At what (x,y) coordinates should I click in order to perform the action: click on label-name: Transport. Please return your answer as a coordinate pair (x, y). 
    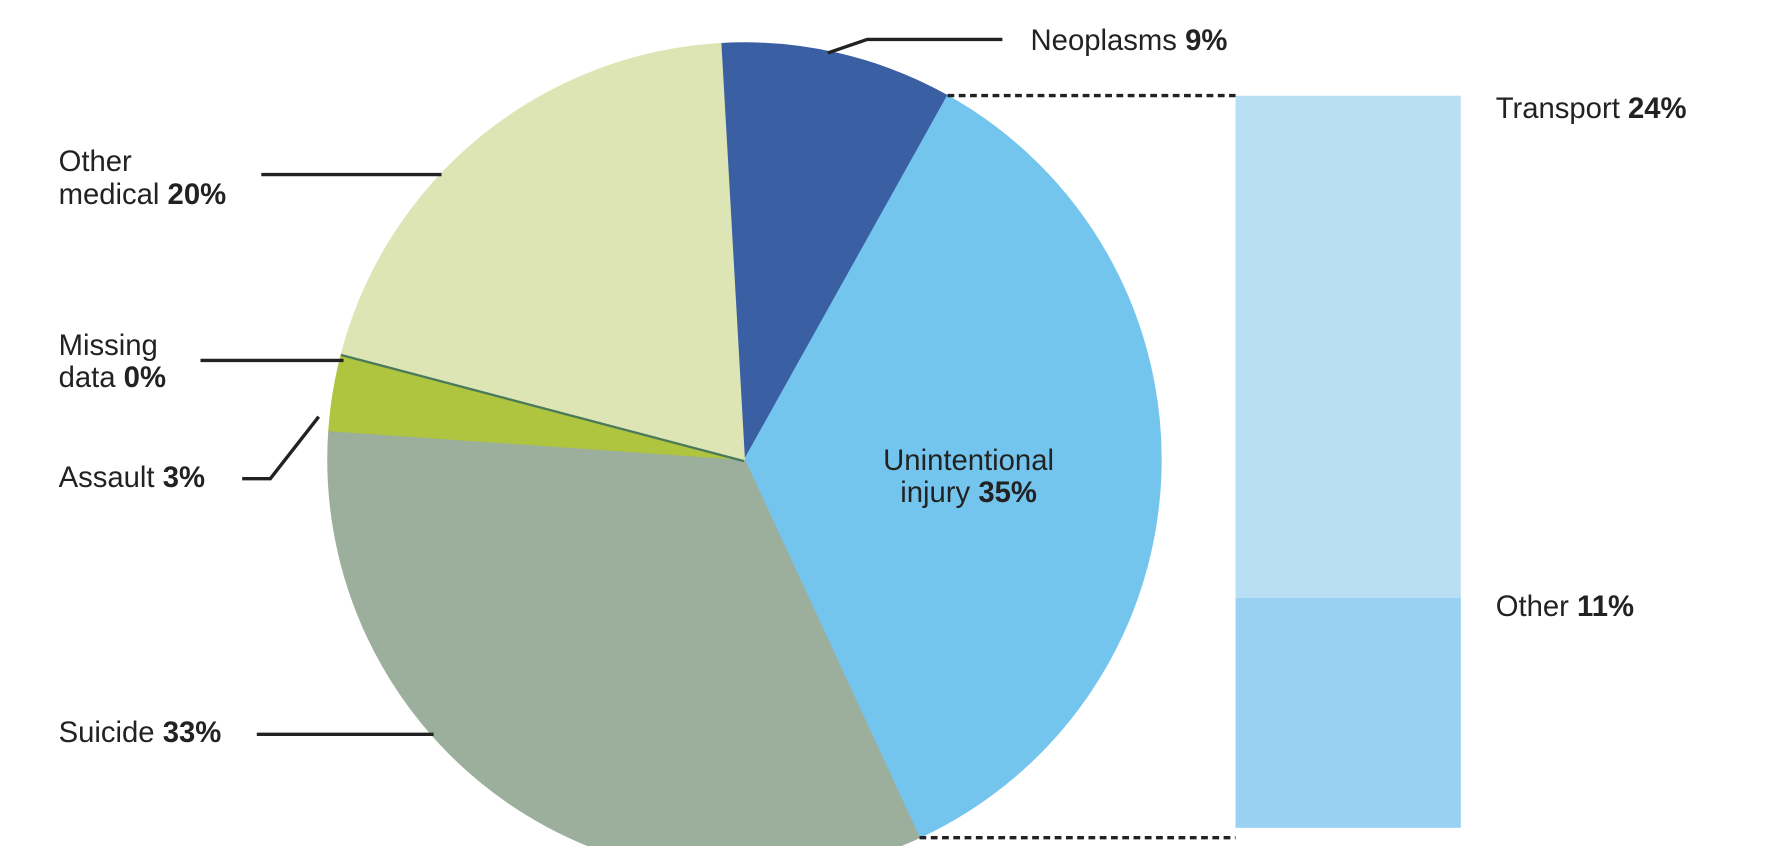
    Looking at the image, I should click on (1557, 109).